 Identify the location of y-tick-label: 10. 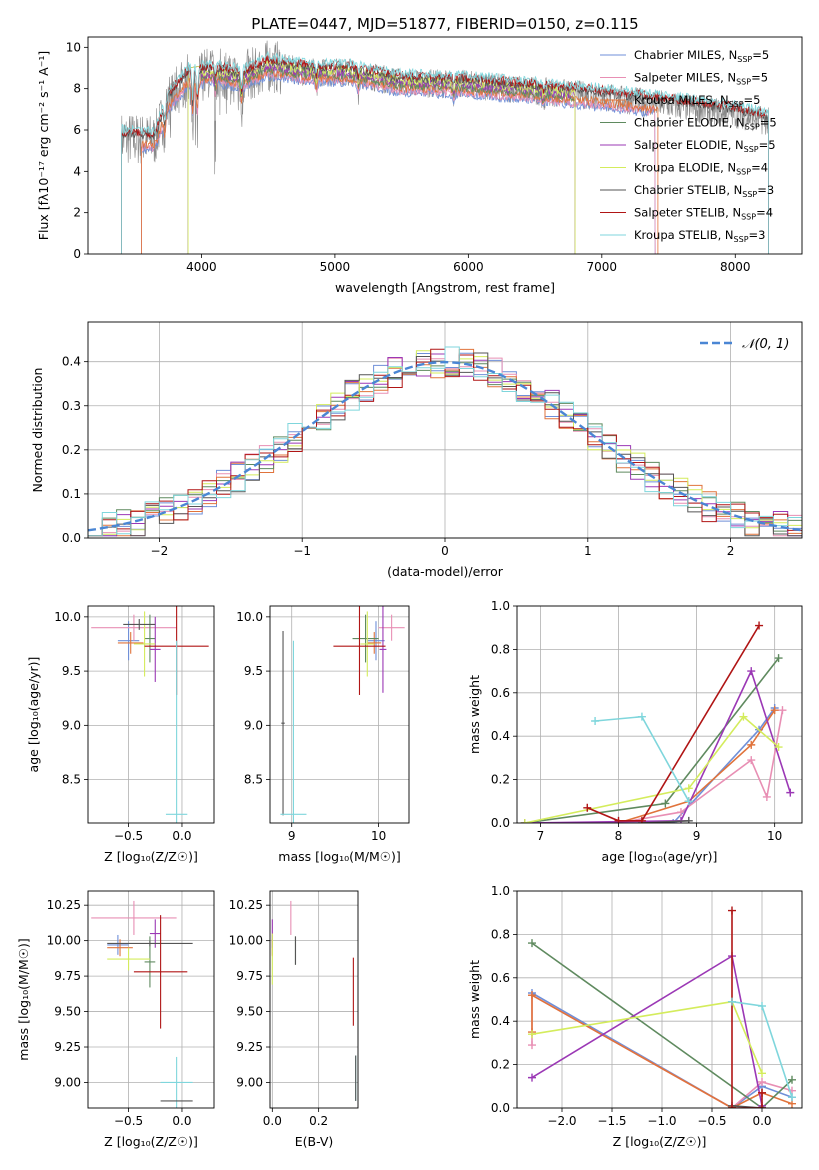
(73, 47).